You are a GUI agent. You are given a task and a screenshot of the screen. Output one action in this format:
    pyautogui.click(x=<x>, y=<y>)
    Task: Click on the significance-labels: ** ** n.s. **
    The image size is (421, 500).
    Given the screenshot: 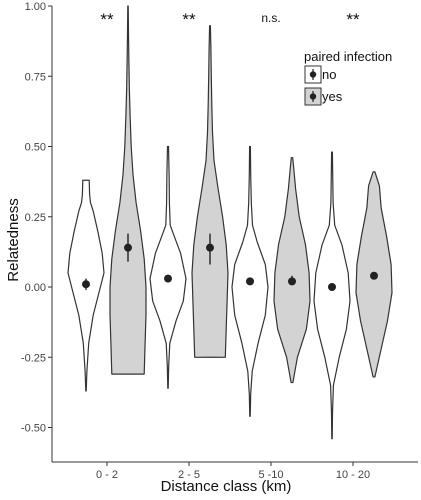 What is the action you would take?
    pyautogui.click(x=230, y=19)
    